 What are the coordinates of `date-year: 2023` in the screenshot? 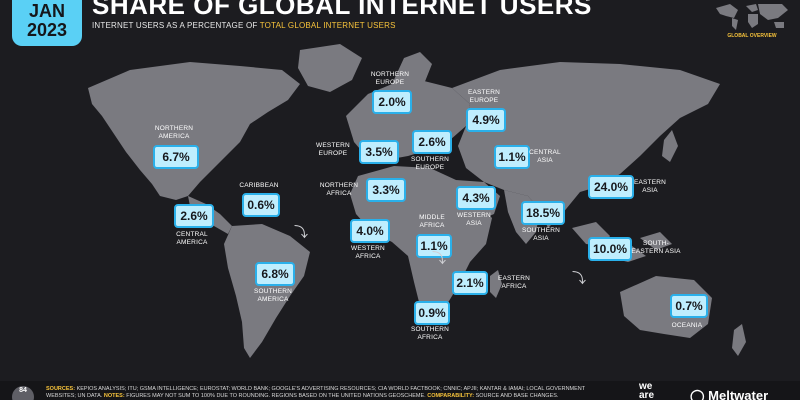 It's located at (47, 30).